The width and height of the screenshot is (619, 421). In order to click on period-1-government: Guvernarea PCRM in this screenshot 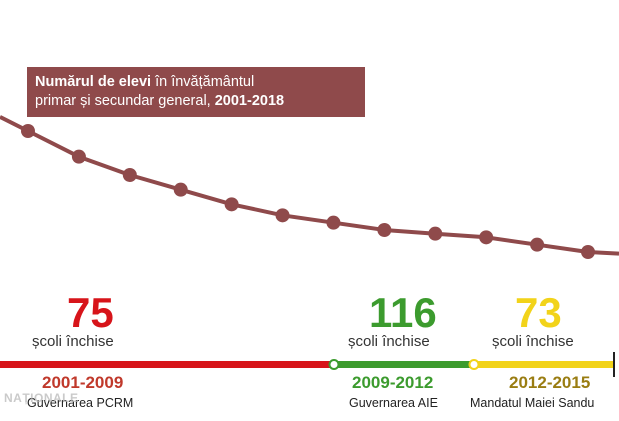, I will do `click(80, 403)`.